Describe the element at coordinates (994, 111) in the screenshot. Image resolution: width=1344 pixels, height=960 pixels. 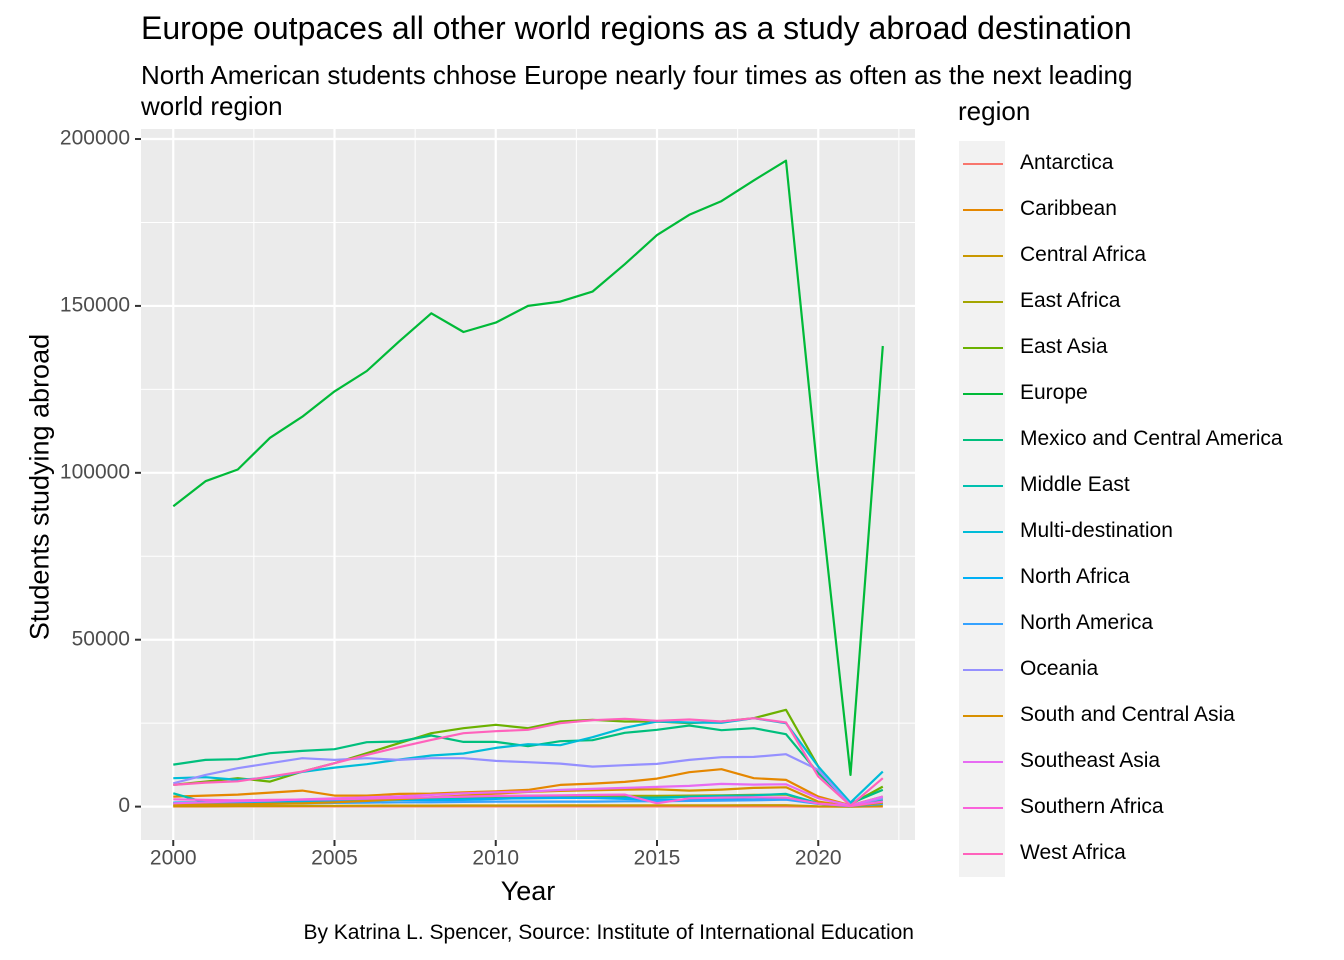
I see `legend-title: region` at that location.